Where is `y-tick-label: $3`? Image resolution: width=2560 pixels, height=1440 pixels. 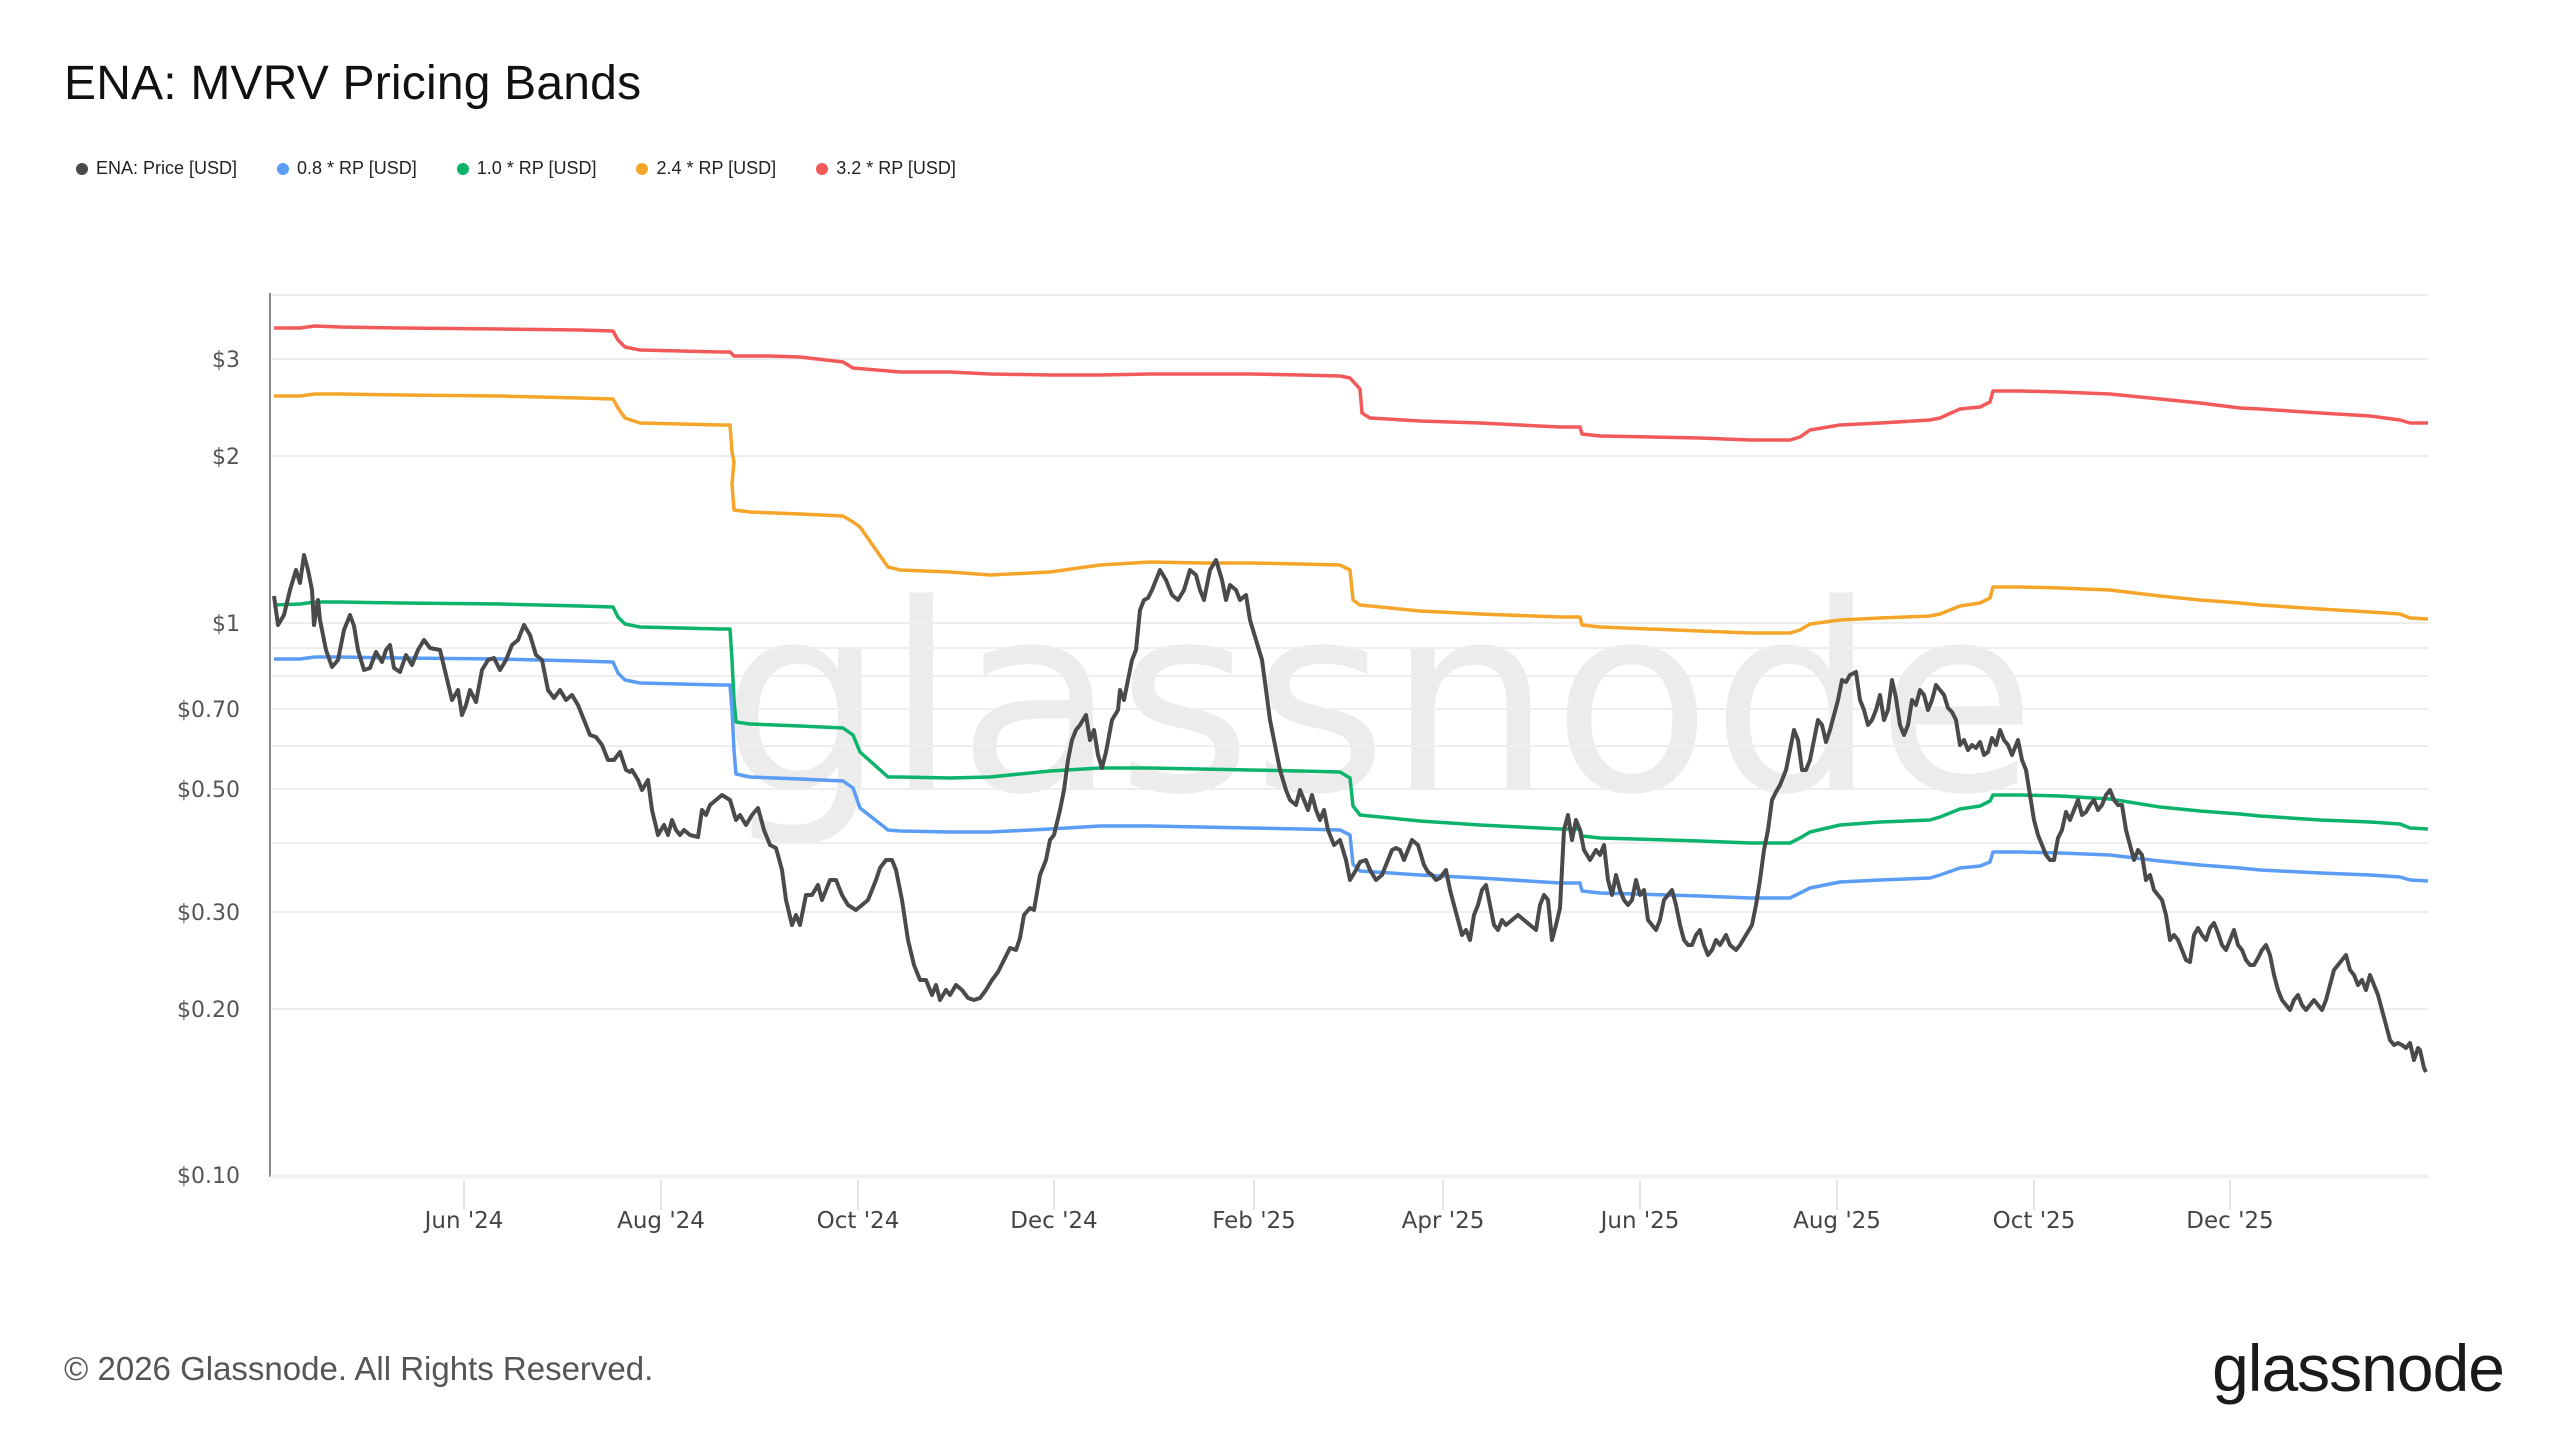
y-tick-label: $3 is located at coordinates (226, 360).